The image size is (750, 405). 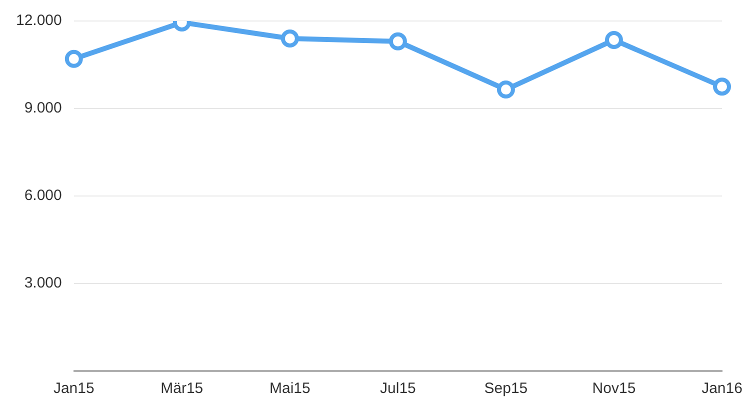 What do you see at coordinates (73, 389) in the screenshot?
I see `x-tick-label: Jan15` at bounding box center [73, 389].